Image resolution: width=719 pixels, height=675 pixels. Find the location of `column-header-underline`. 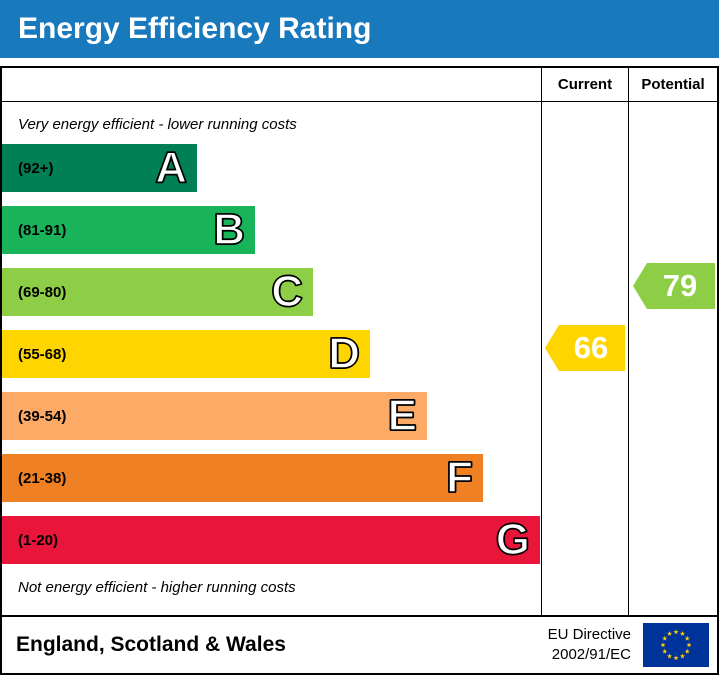

column-header-underline is located at coordinates (359, 101).